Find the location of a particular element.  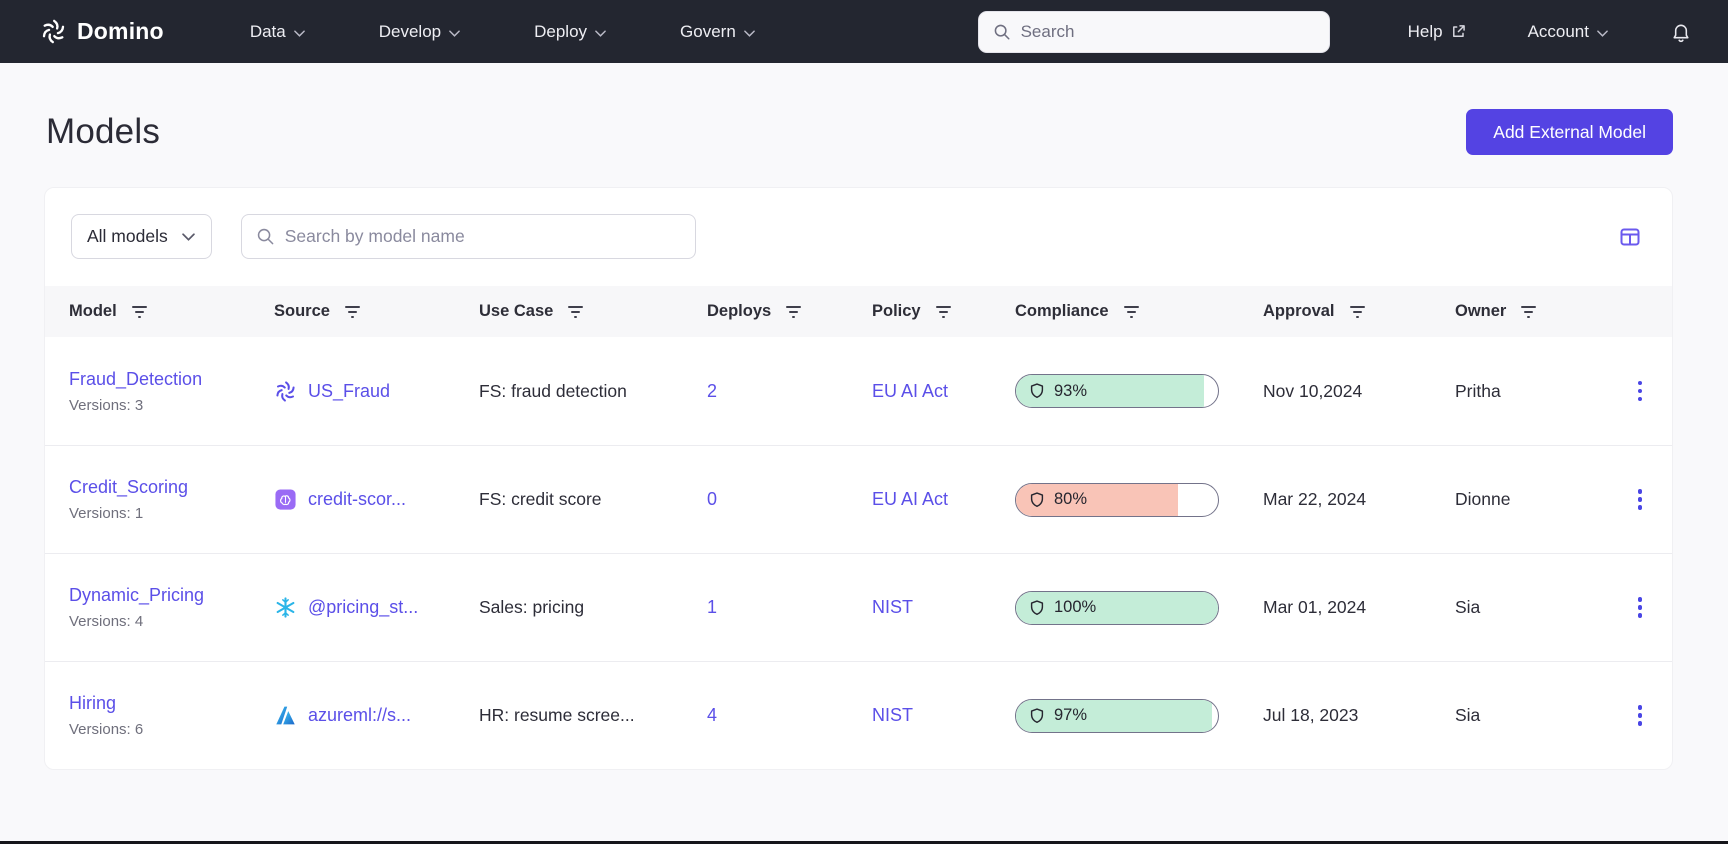

column-header-label: Compliance is located at coordinates (1062, 311).